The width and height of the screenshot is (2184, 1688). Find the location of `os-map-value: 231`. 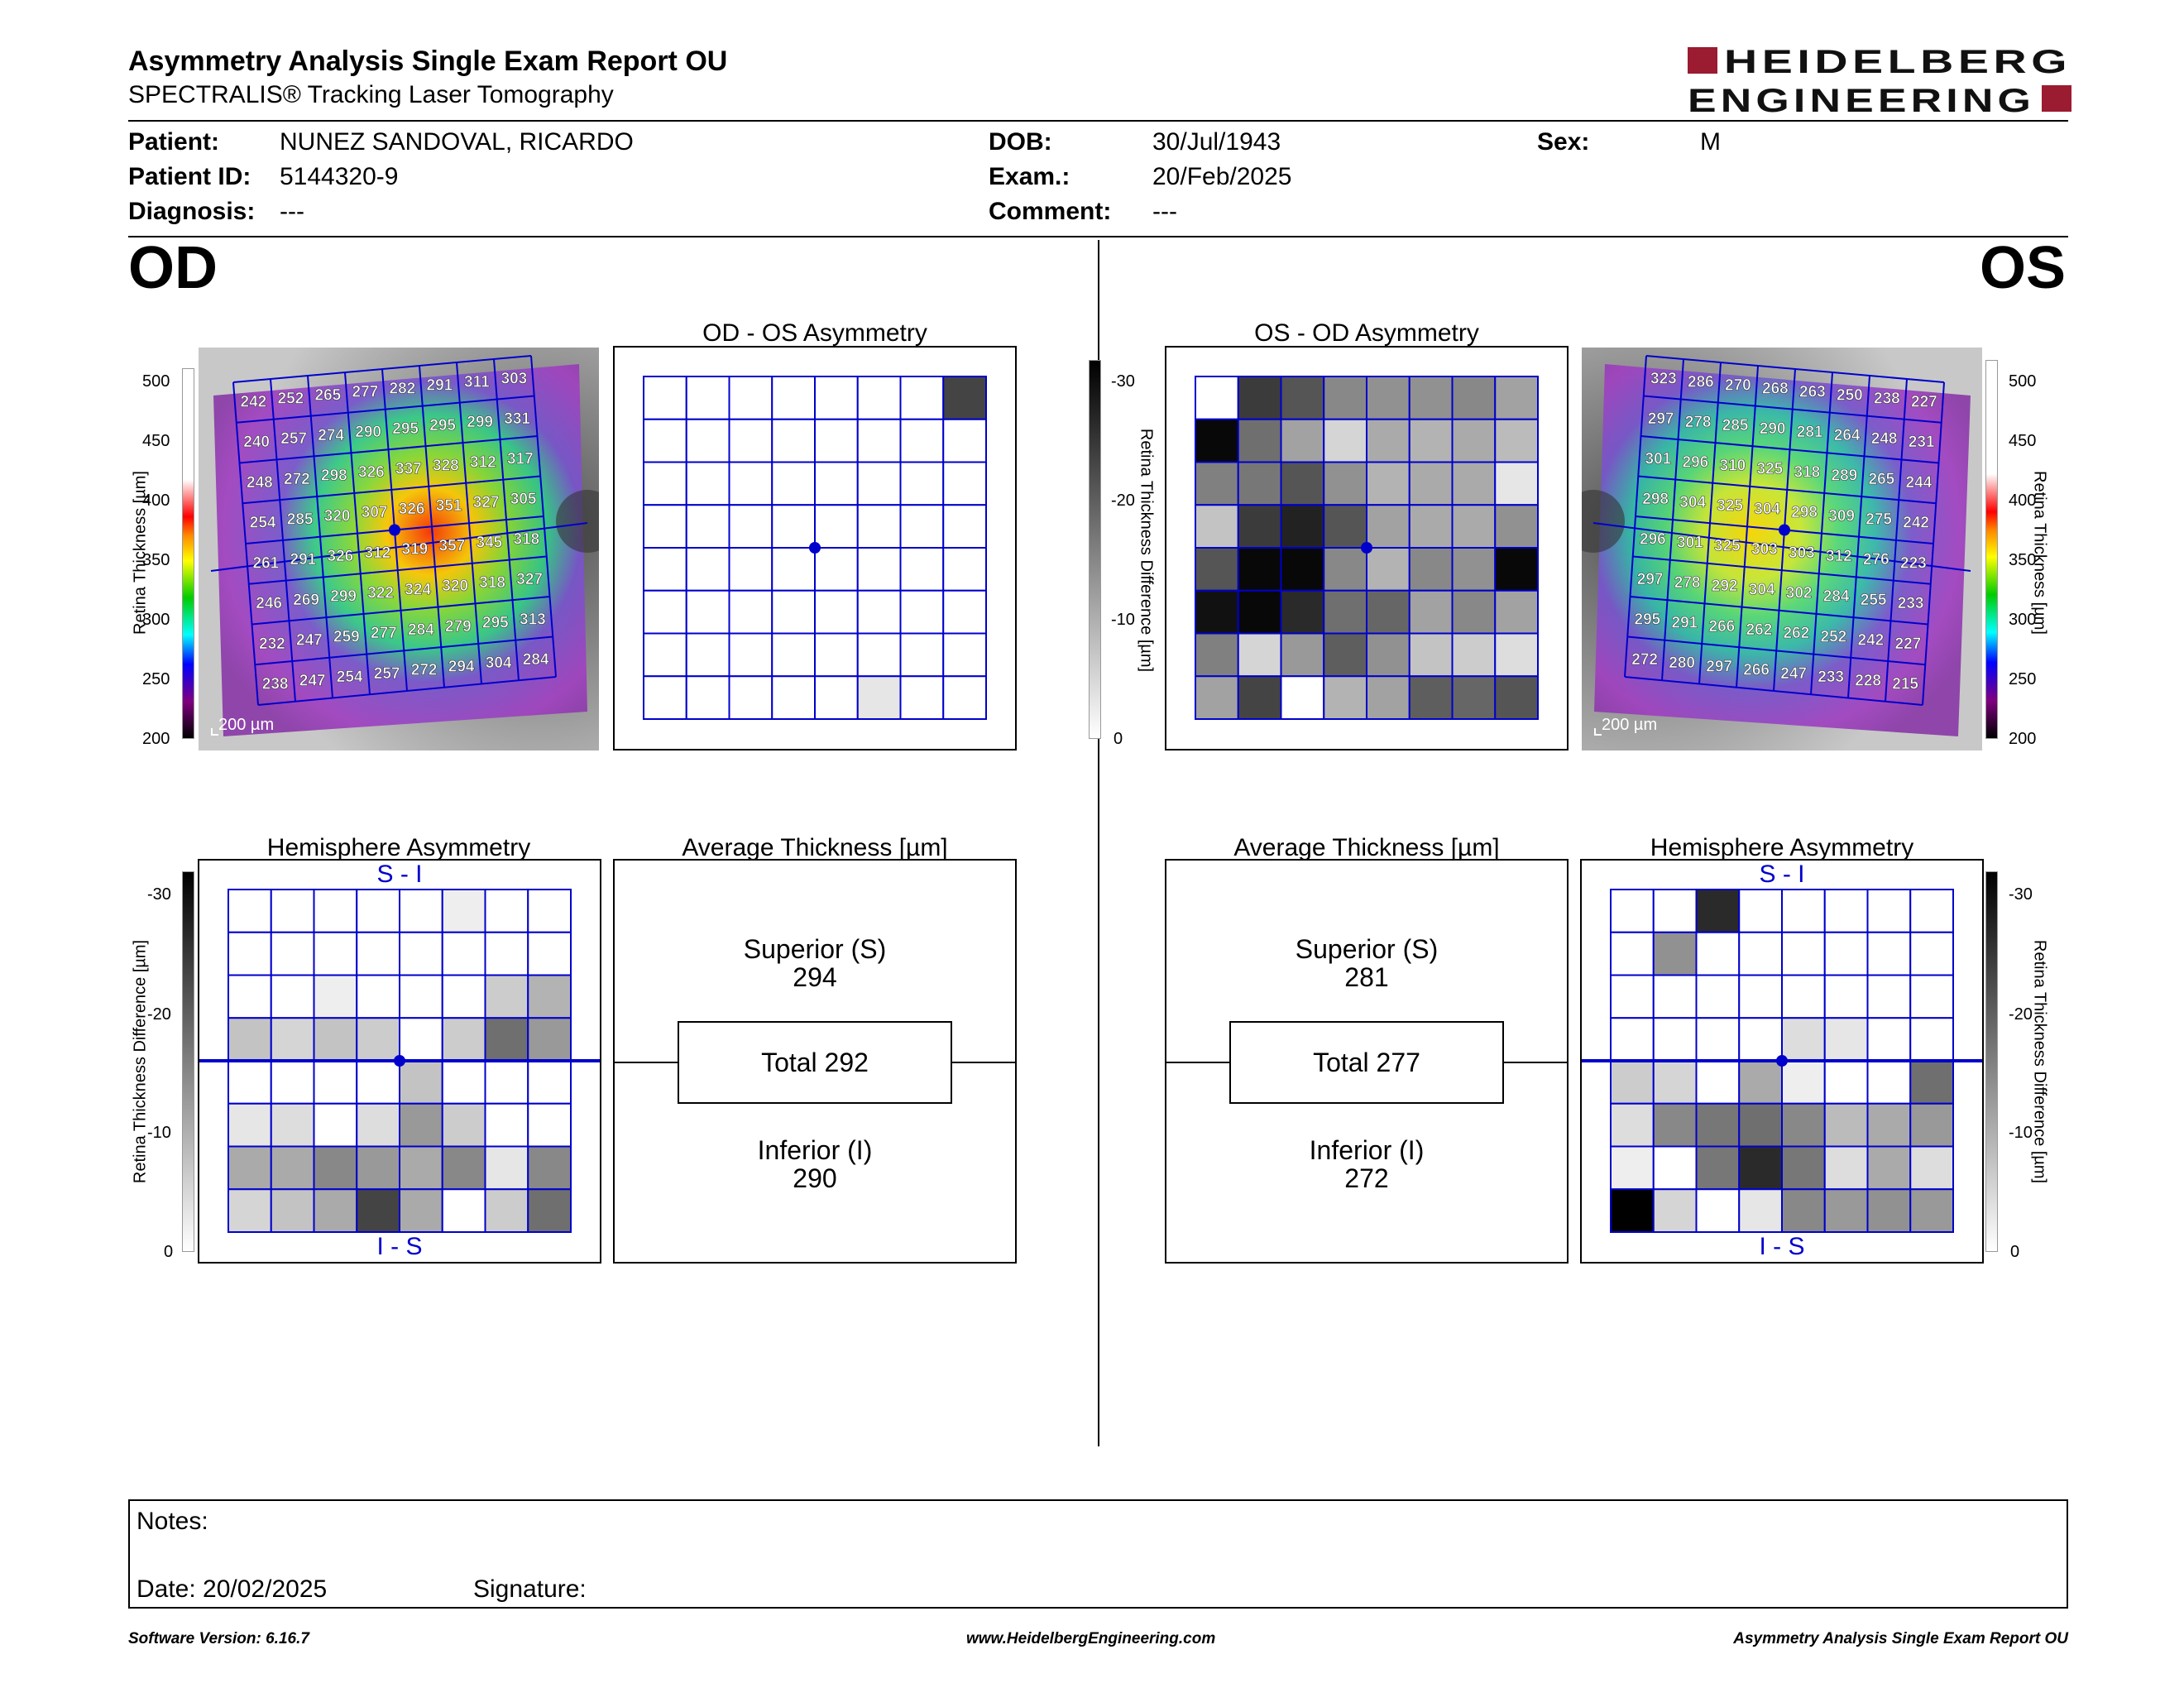

os-map-value: 231 is located at coordinates (1922, 442).